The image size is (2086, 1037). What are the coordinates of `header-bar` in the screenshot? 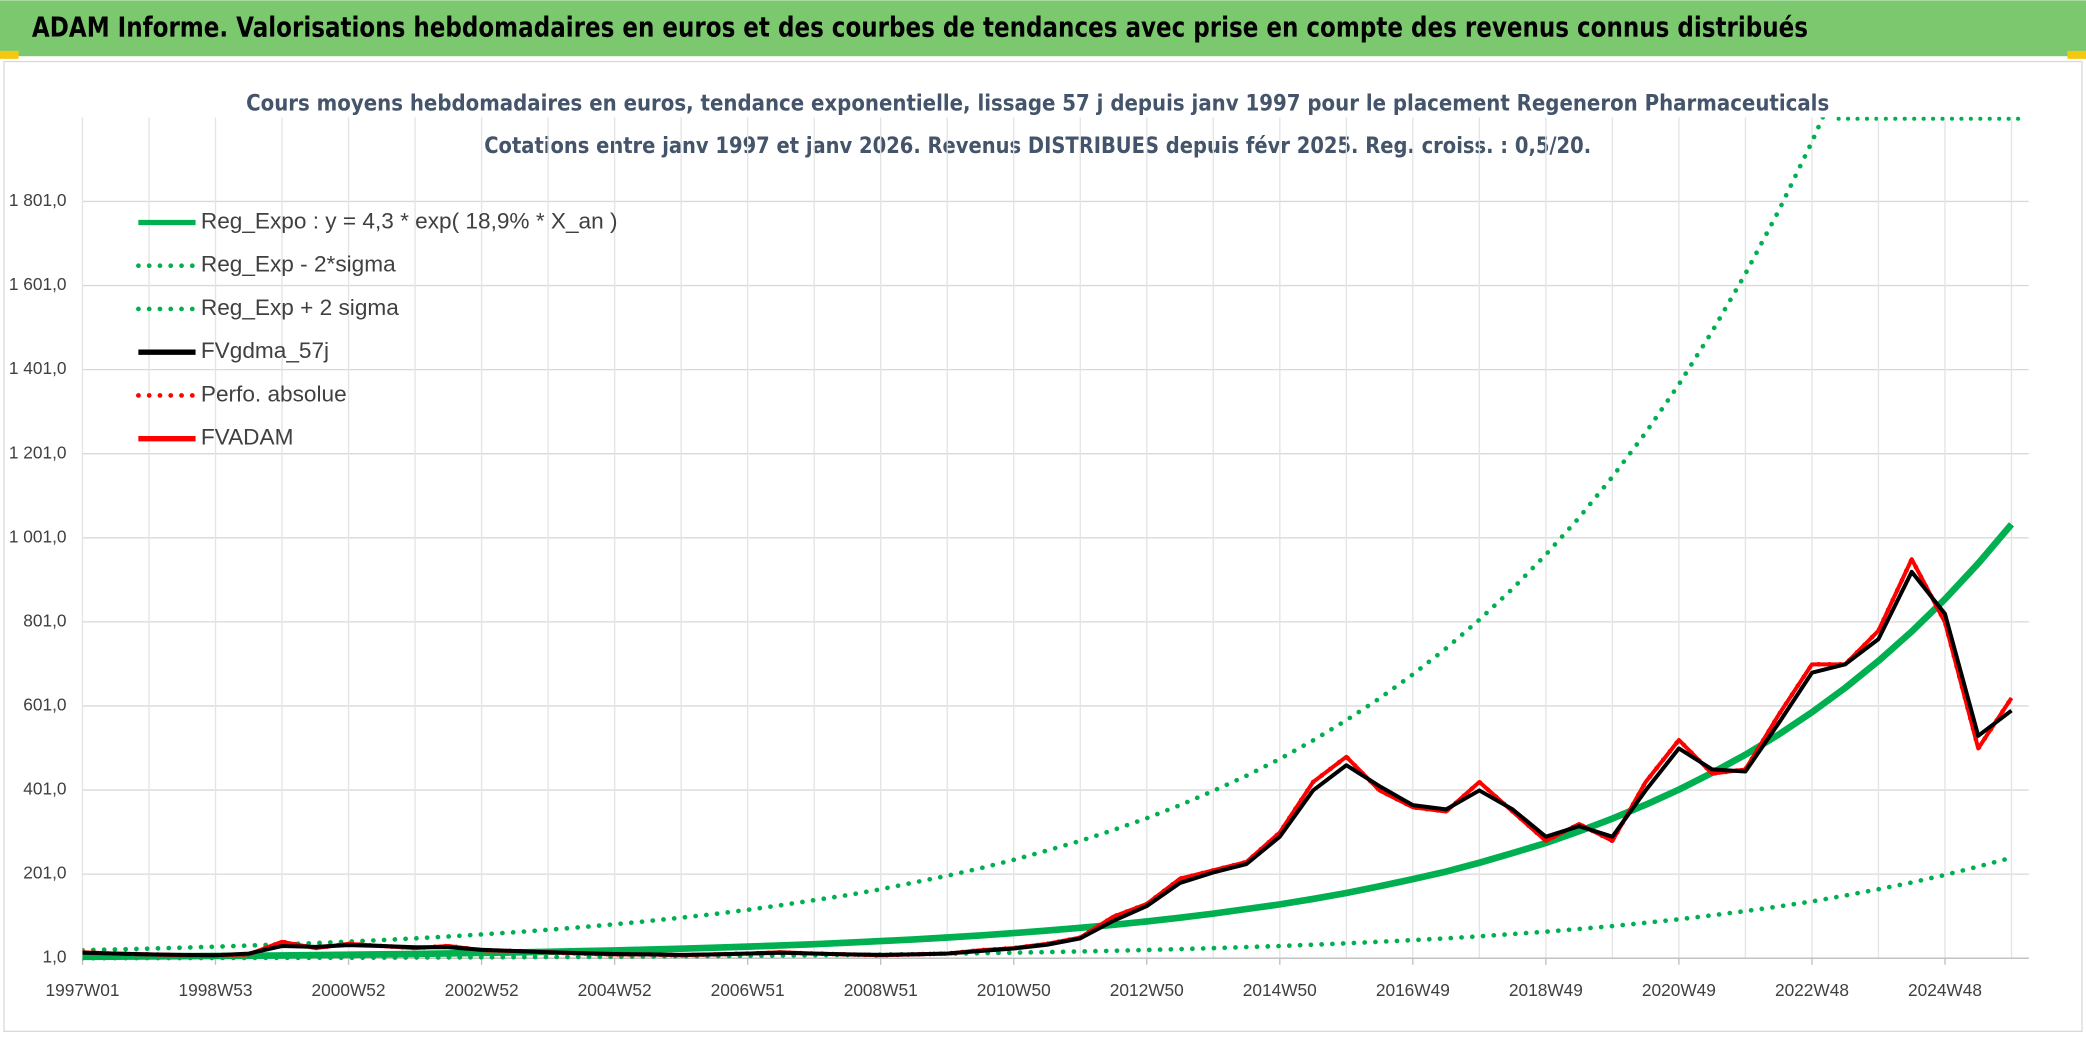 It's located at (1043, 28).